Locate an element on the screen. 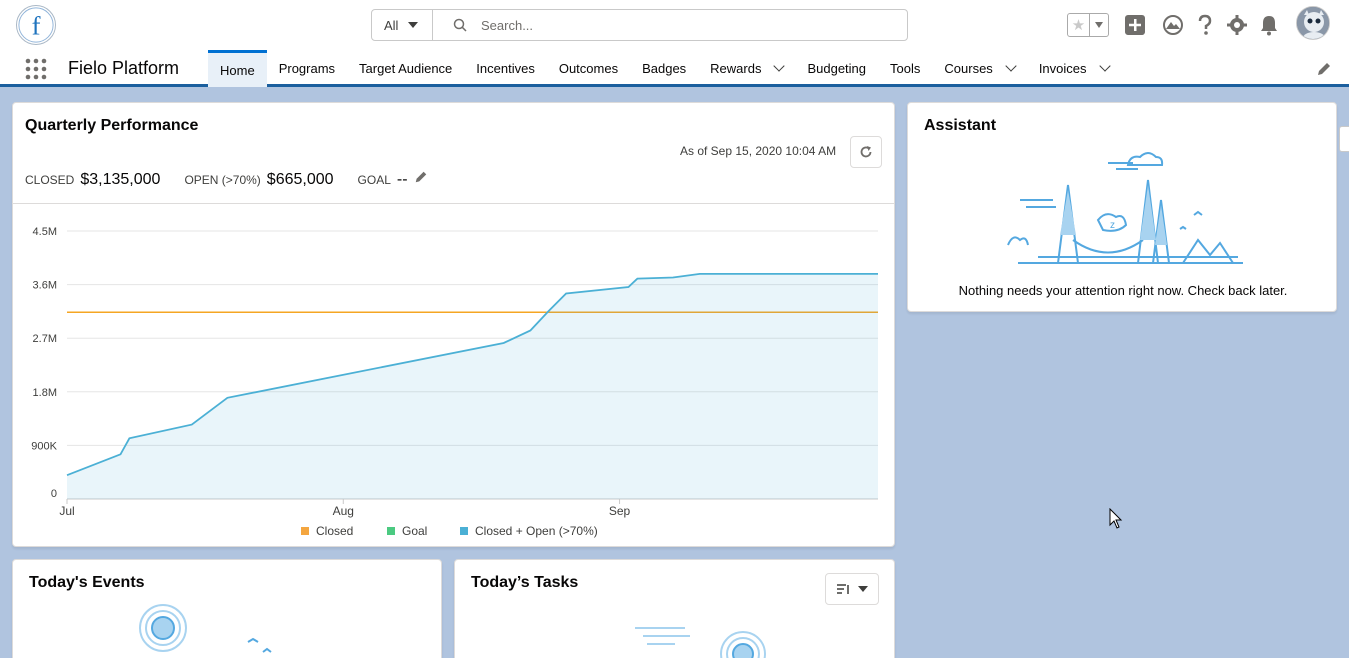 The width and height of the screenshot is (1349, 658). svg-text: f is located at coordinates (36, 26).